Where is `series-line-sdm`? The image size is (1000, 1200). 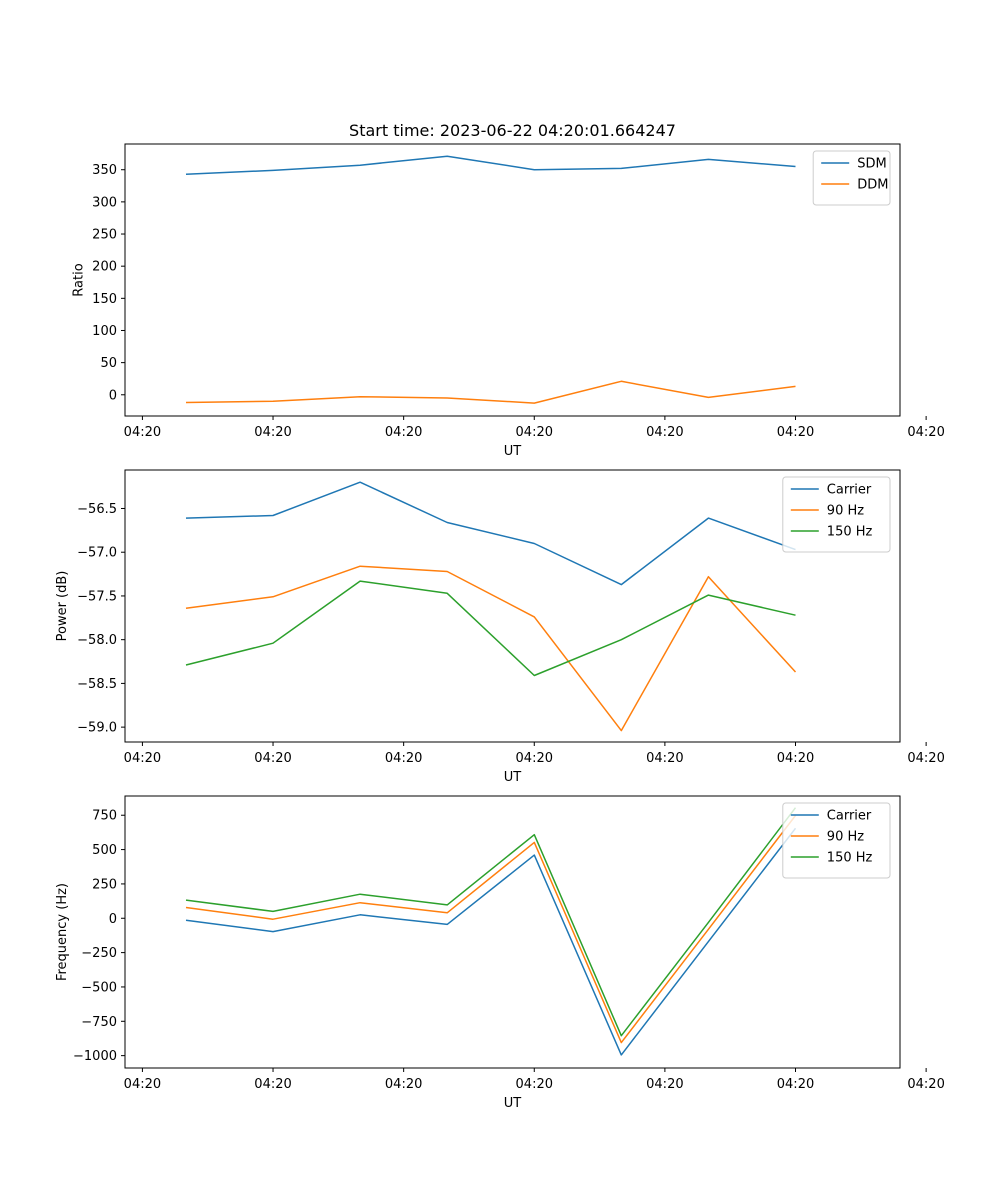
series-line-sdm is located at coordinates (490, 165).